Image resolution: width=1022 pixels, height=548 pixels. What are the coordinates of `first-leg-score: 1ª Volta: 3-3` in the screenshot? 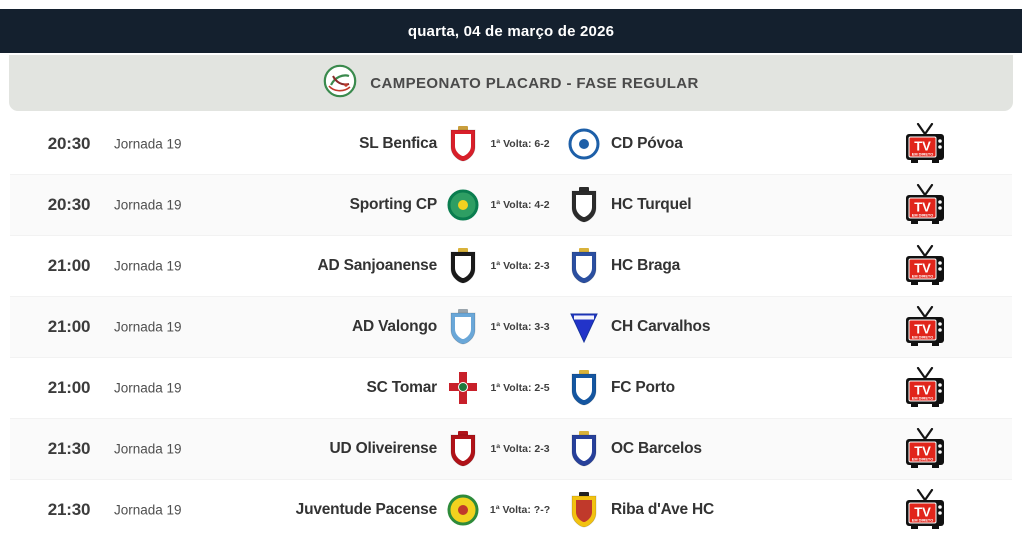 It's located at (520, 326).